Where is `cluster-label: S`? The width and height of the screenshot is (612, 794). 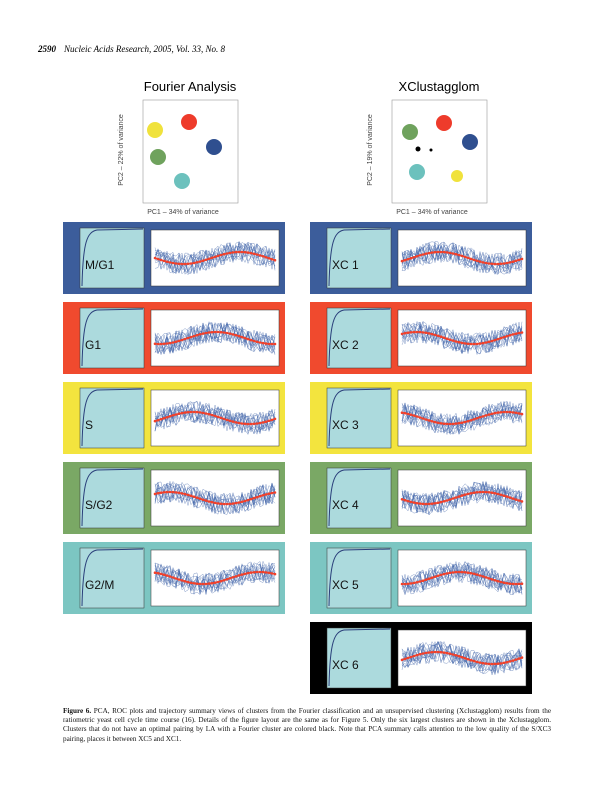 cluster-label: S is located at coordinates (89, 425).